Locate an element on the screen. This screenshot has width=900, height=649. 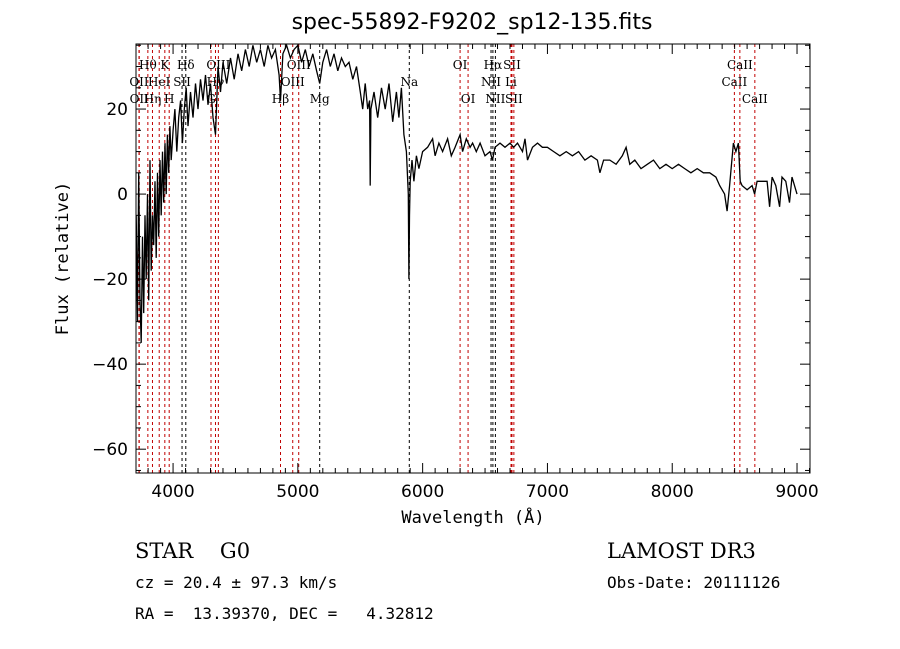
line-label: Hα is located at coordinates (493, 65).